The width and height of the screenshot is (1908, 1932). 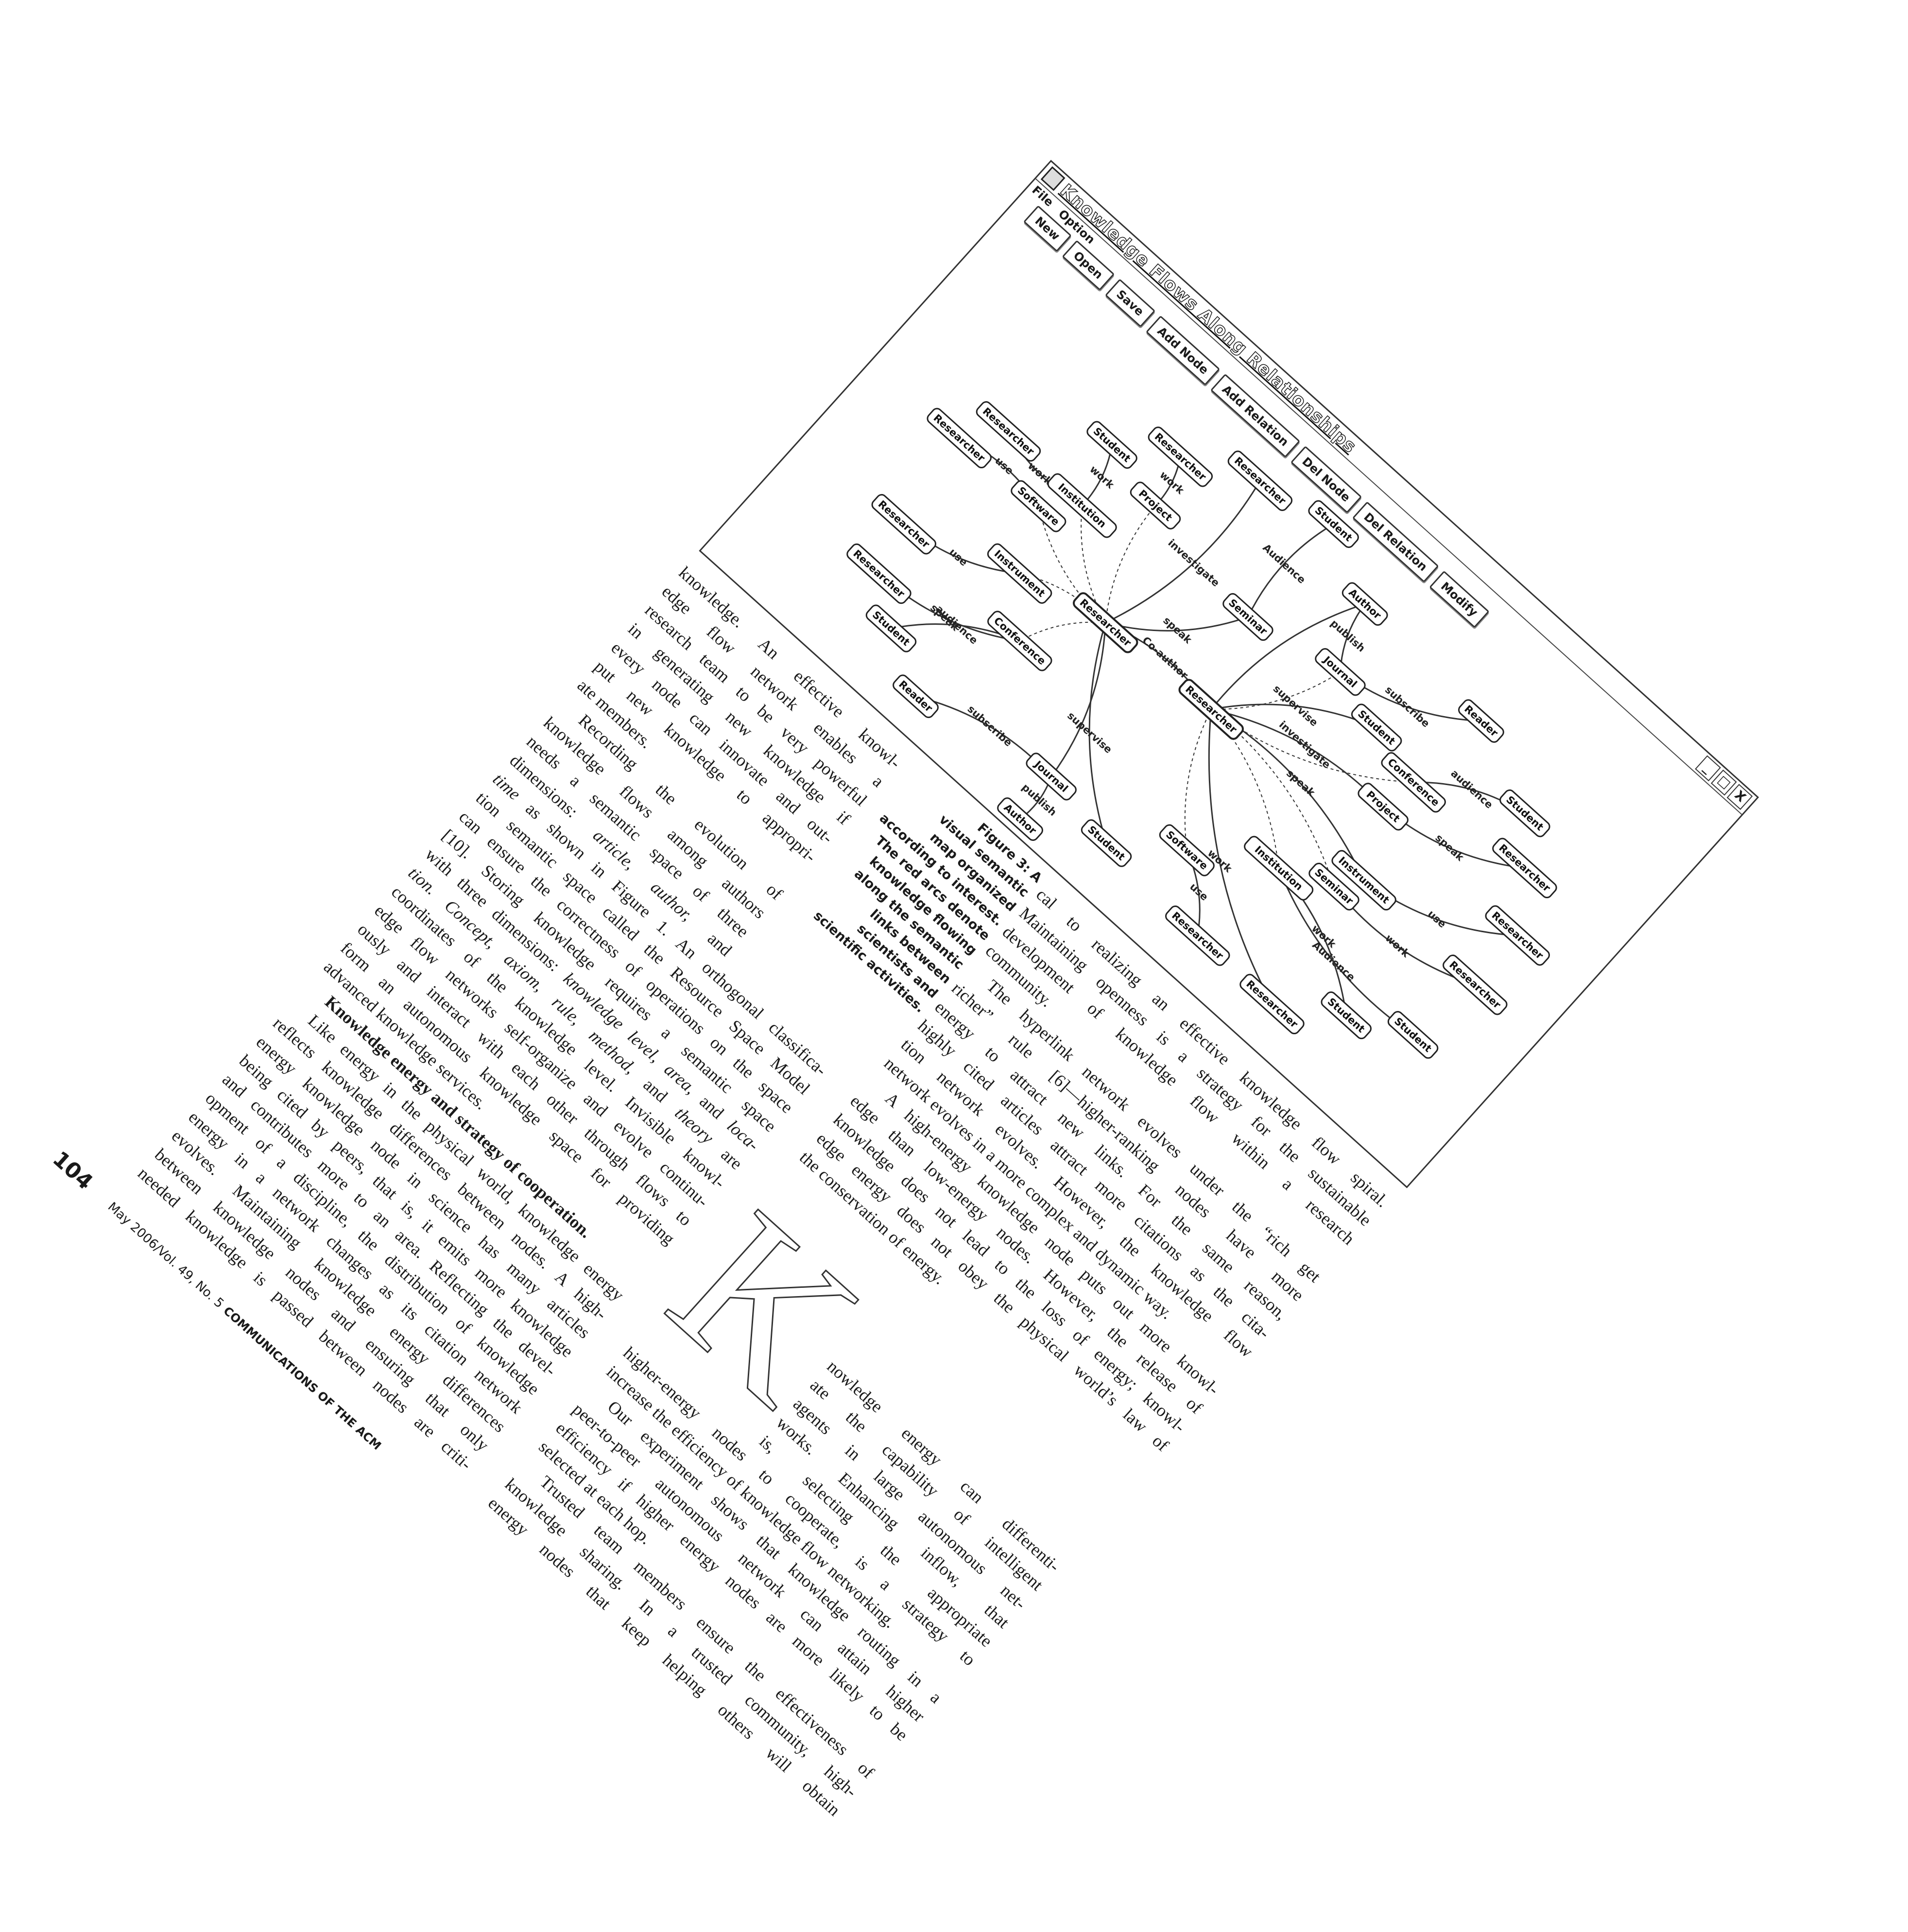 I want to click on edge-label: supervise, so click(x=1296, y=706).